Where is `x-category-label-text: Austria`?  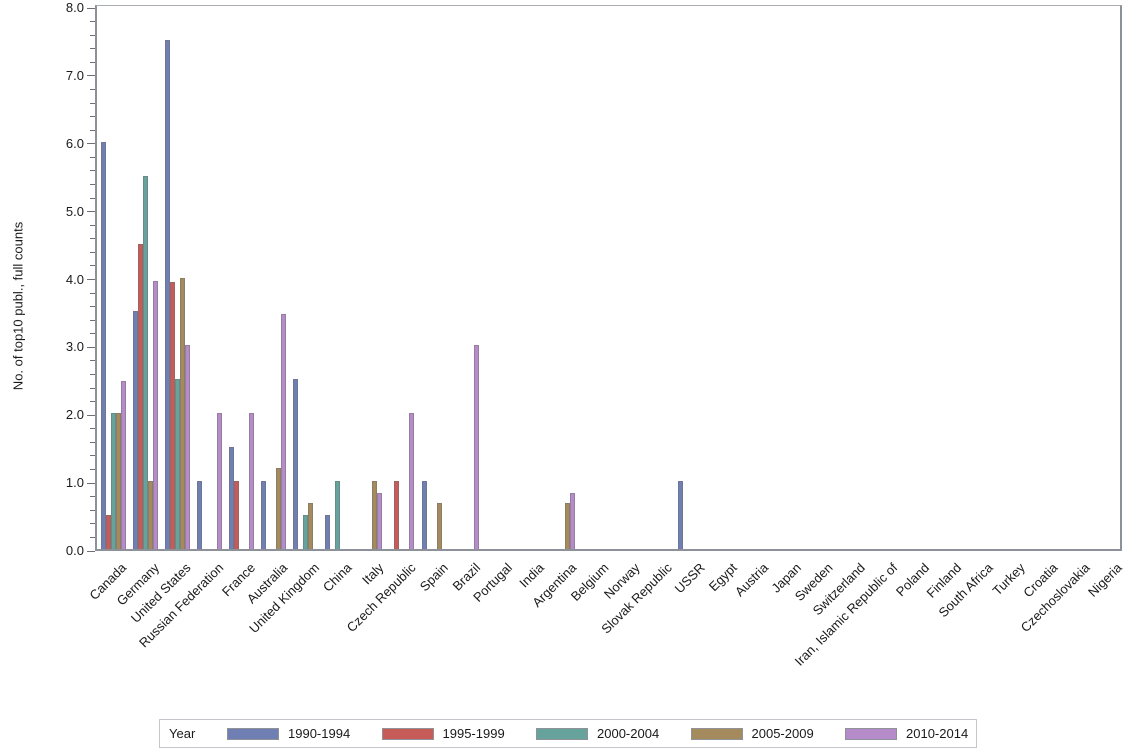
x-category-label-text: Austria is located at coordinates (752, 580).